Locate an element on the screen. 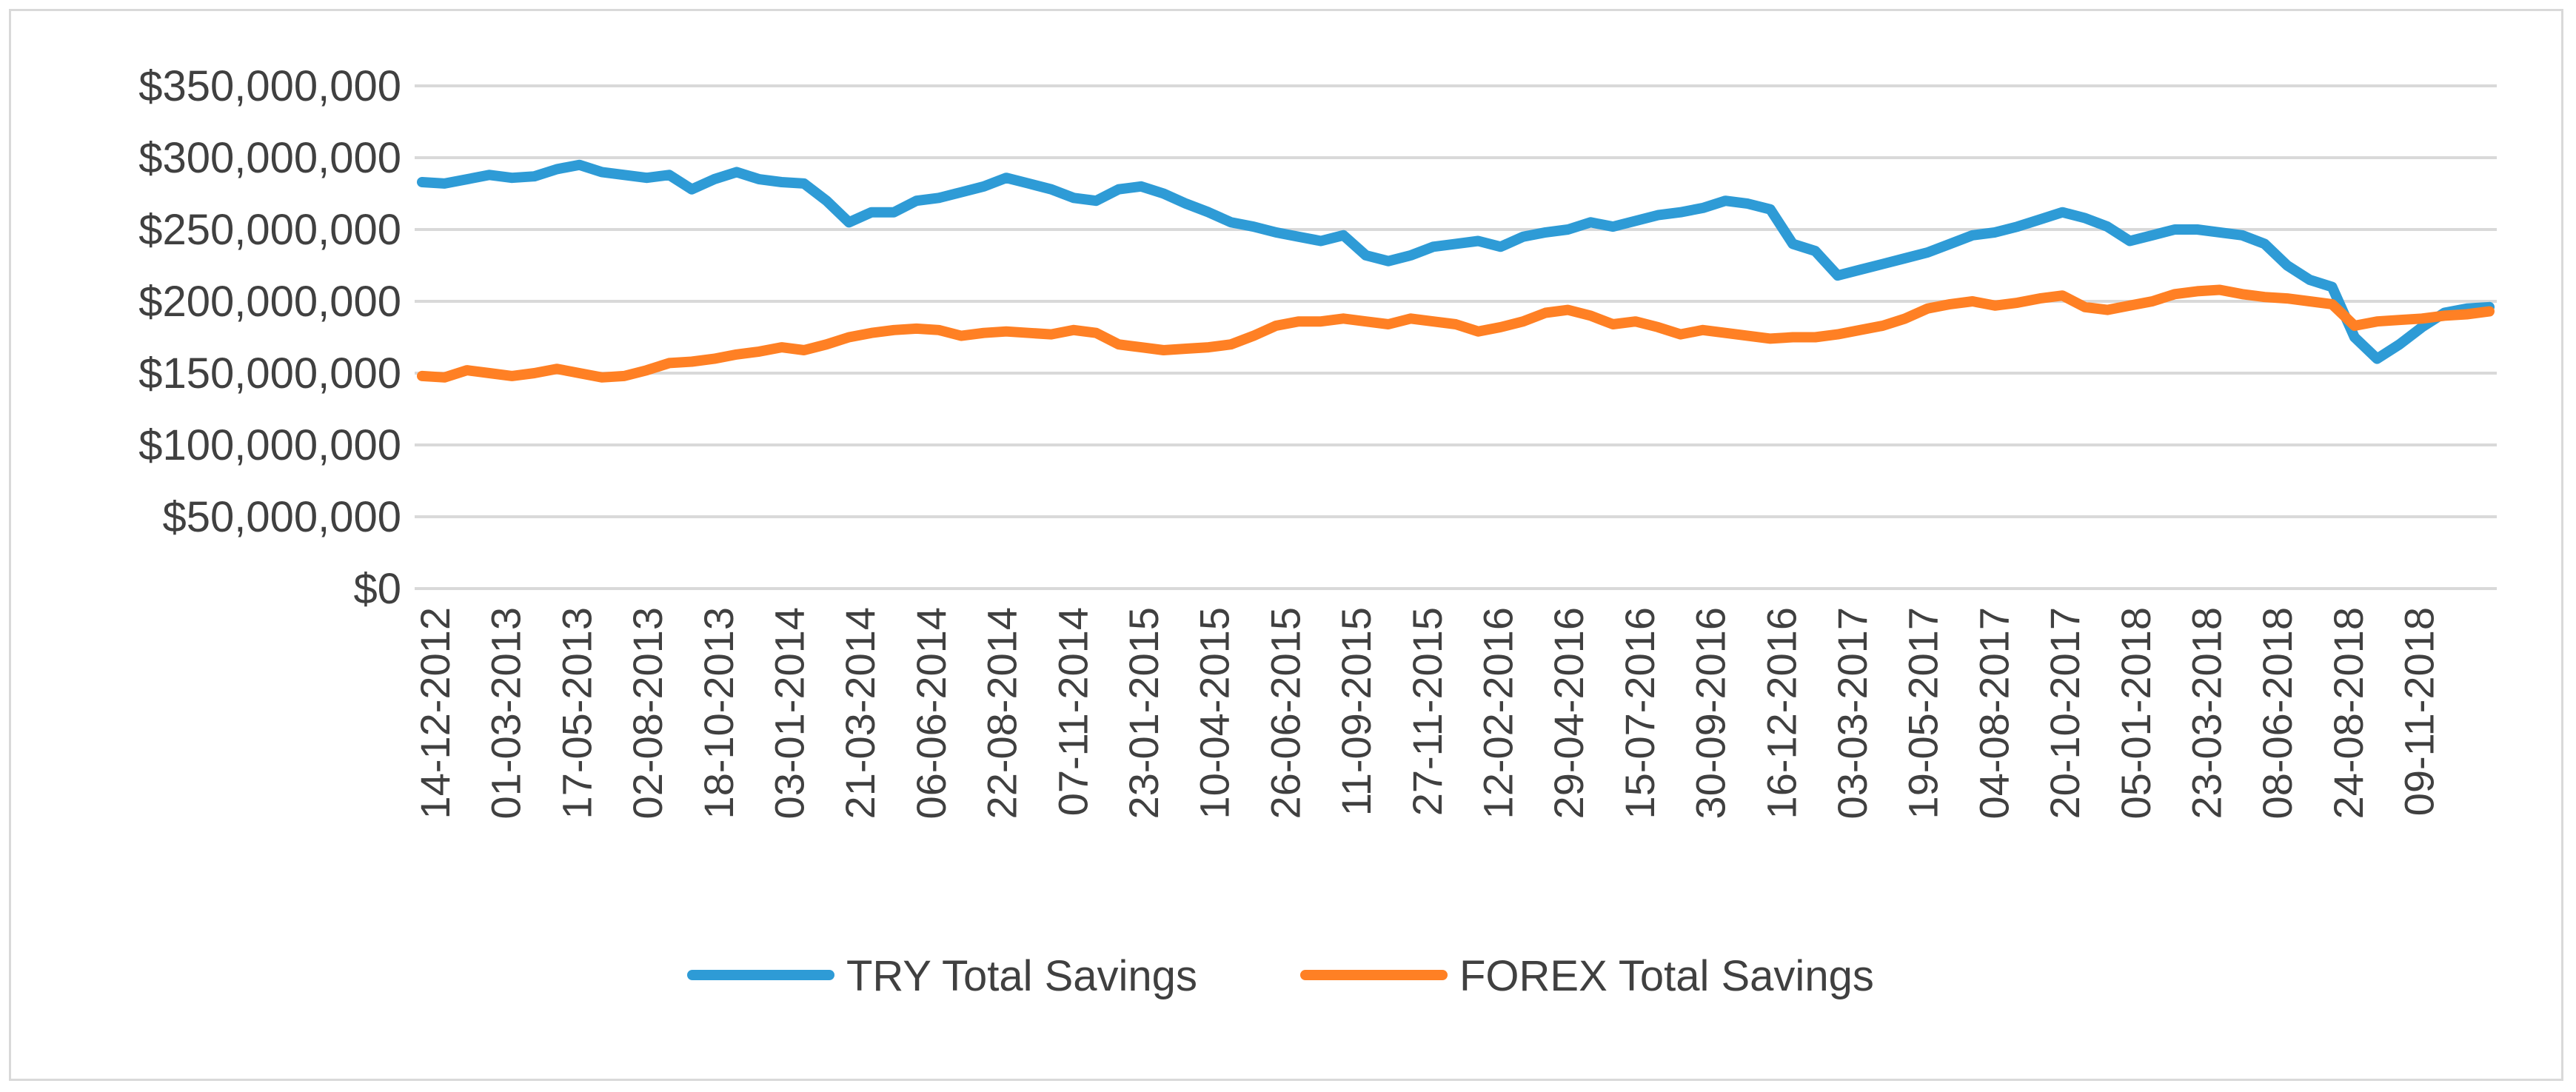 The height and width of the screenshot is (1092, 2576). x-tick-label: 27-11-2015 is located at coordinates (1427, 711).